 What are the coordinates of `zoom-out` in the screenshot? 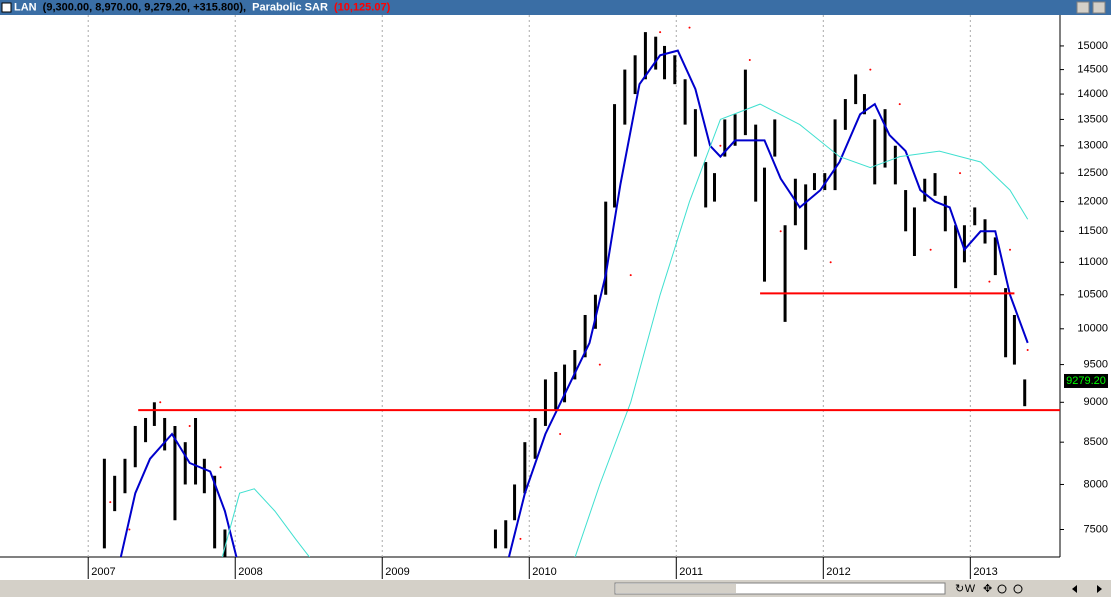 It's located at (1002, 589).